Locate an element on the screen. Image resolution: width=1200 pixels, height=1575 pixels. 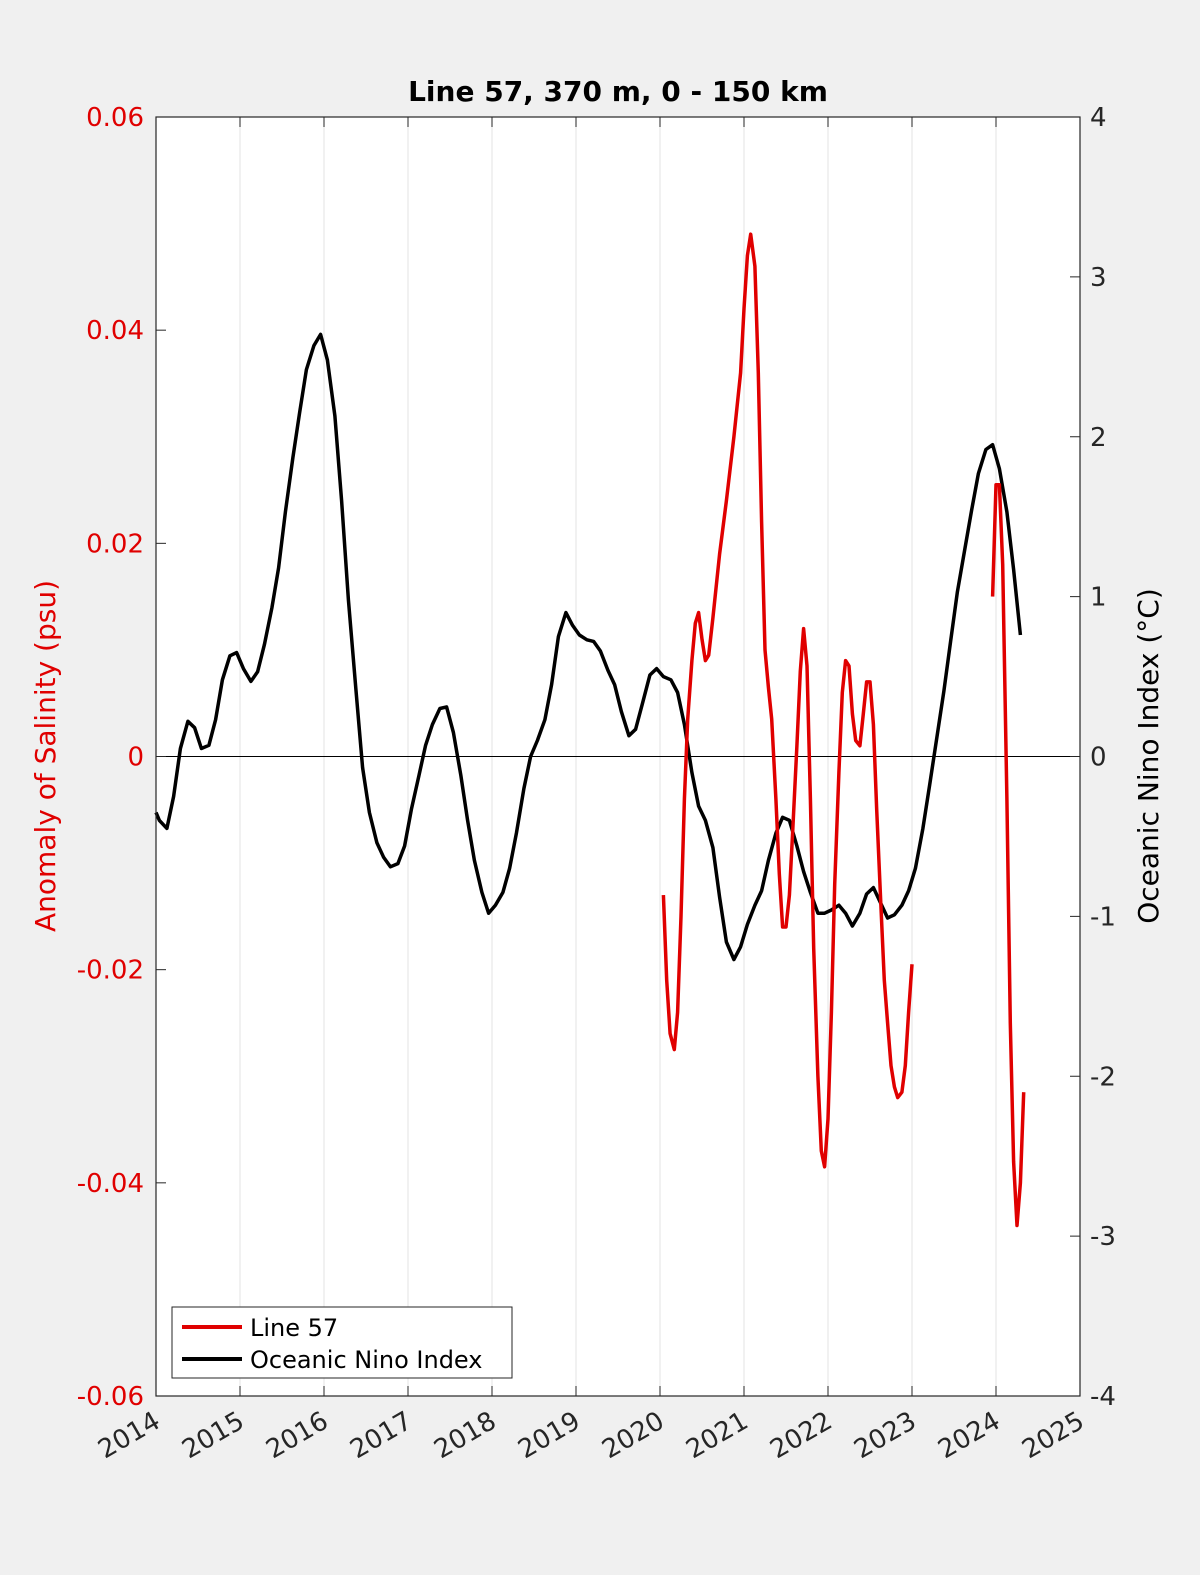
legend: Line 57 Oceanic Nino Index is located at coordinates (342, 1342).